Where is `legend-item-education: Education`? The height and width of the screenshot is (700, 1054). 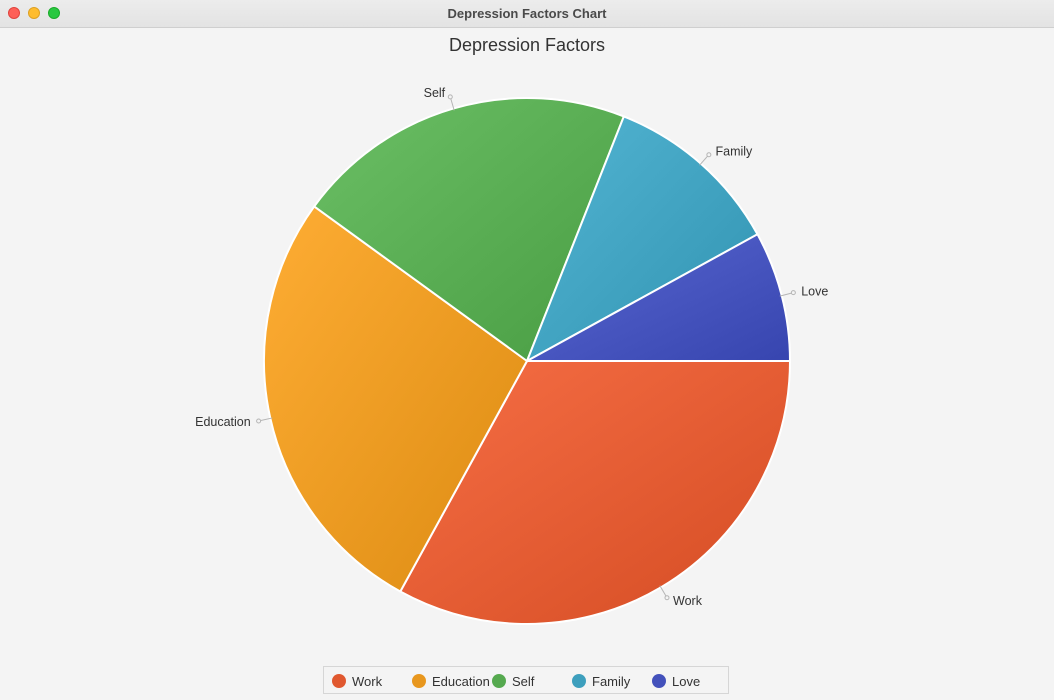
legend-item-education: Education is located at coordinates (451, 681).